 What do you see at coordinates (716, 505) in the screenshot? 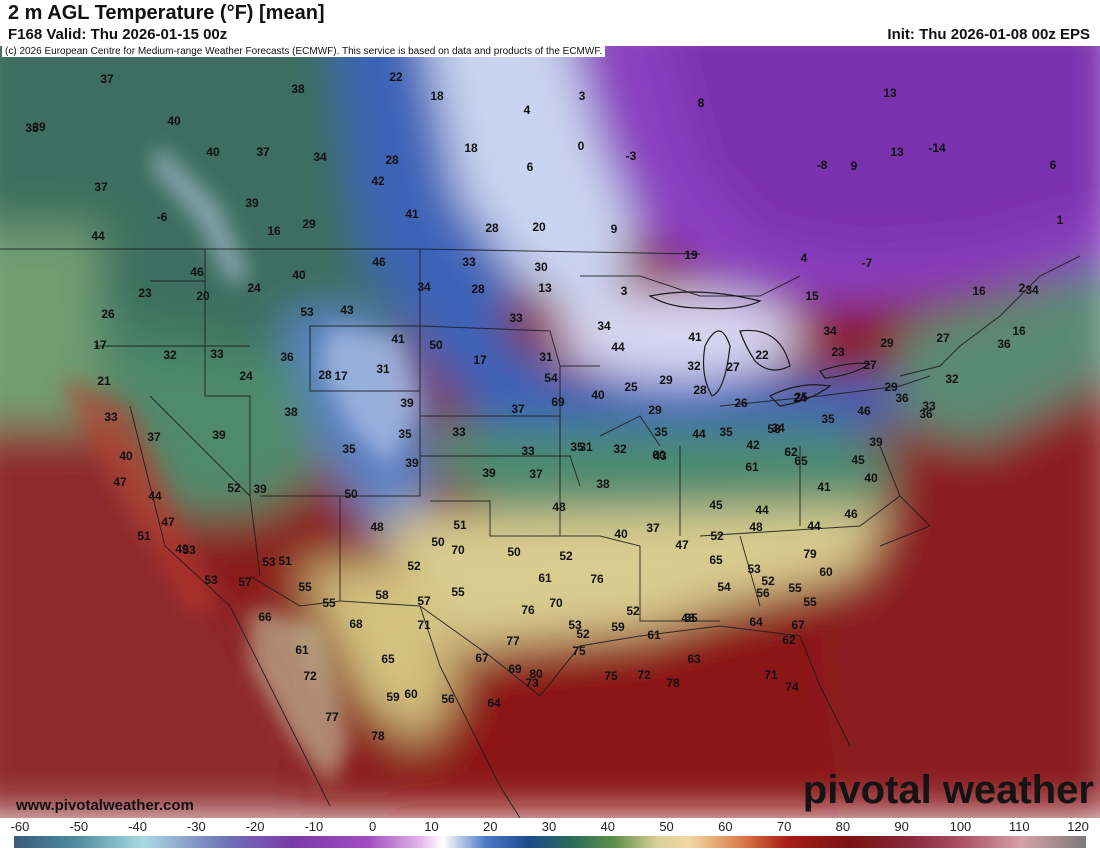
I see `temperature-value: 45` at bounding box center [716, 505].